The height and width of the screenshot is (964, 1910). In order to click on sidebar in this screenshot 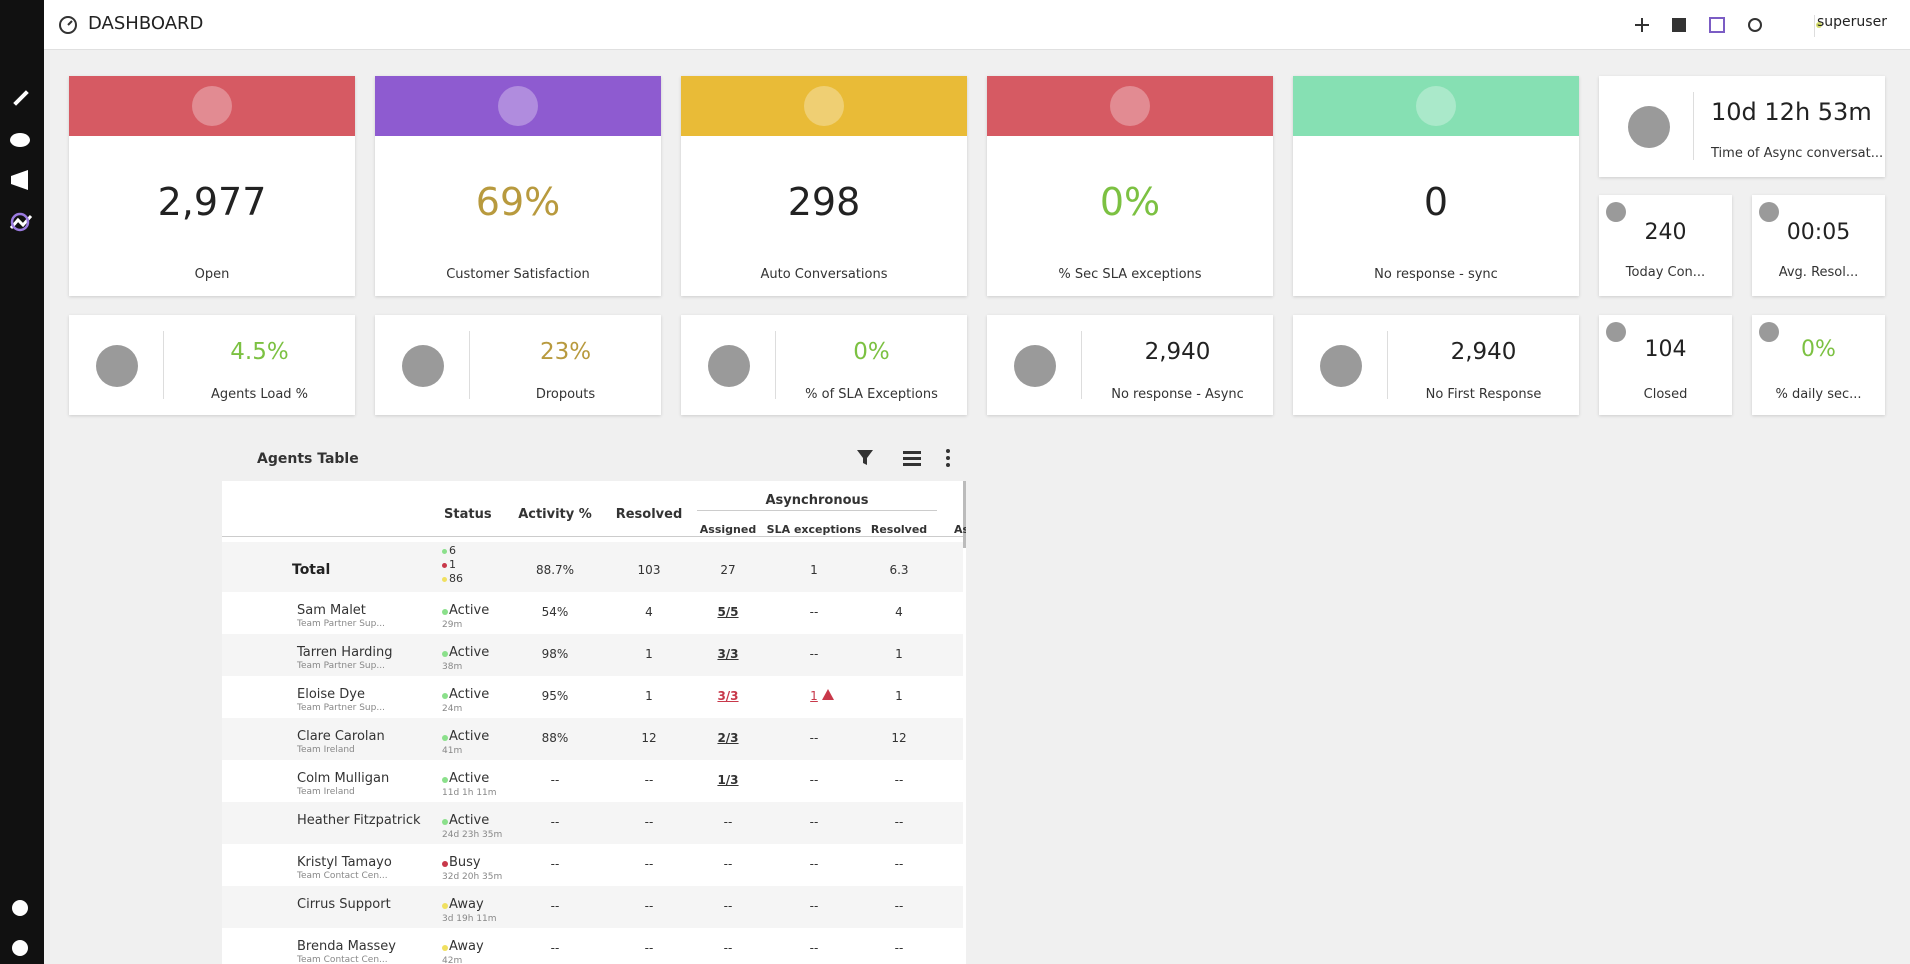, I will do `click(22, 482)`.